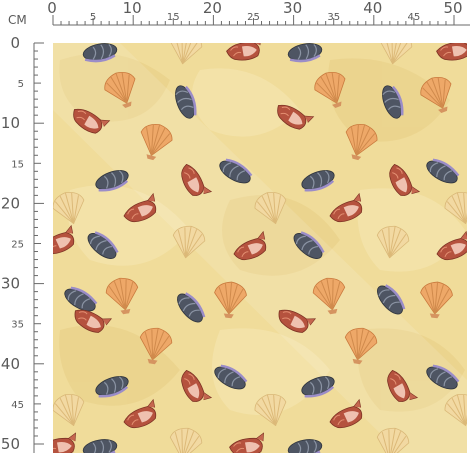 The height and width of the screenshot is (453, 470). Describe the element at coordinates (372, 8) in the screenshot. I see `top-ruler-label: 40` at that location.